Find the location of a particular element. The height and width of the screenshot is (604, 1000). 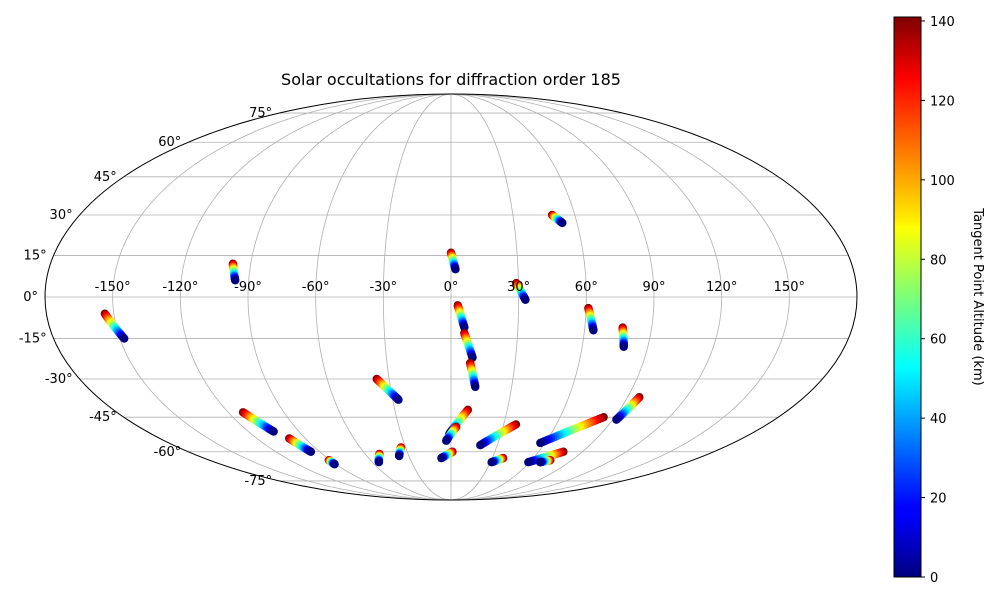

colorbar-tick-label: 140 is located at coordinates (942, 22).